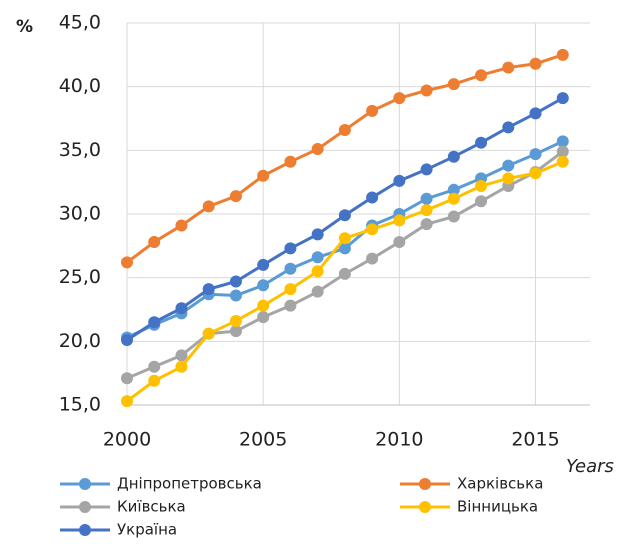 This screenshot has height=544, width=626. I want to click on y-tick-label: 40,0, so click(80, 86).